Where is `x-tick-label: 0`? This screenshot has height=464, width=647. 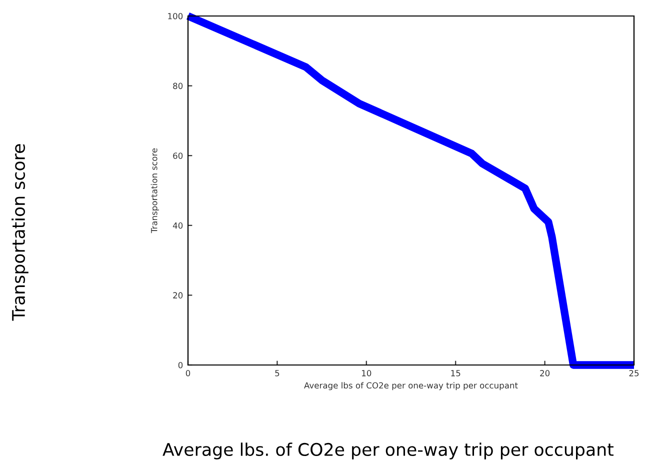 x-tick-label: 0 is located at coordinates (188, 373).